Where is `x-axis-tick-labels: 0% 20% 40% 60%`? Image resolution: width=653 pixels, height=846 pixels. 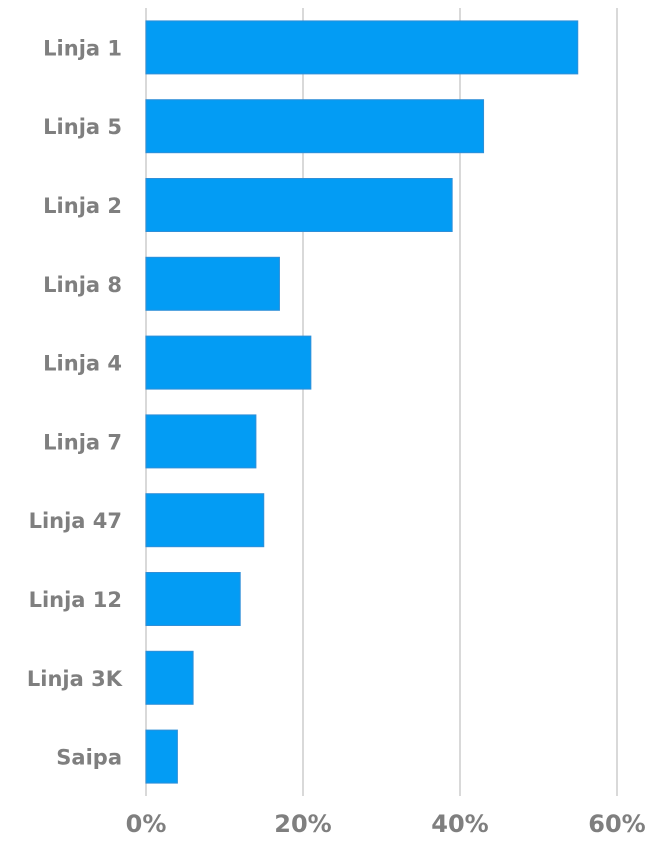 x-axis-tick-labels: 0% 20% 40% 60% is located at coordinates (386, 824).